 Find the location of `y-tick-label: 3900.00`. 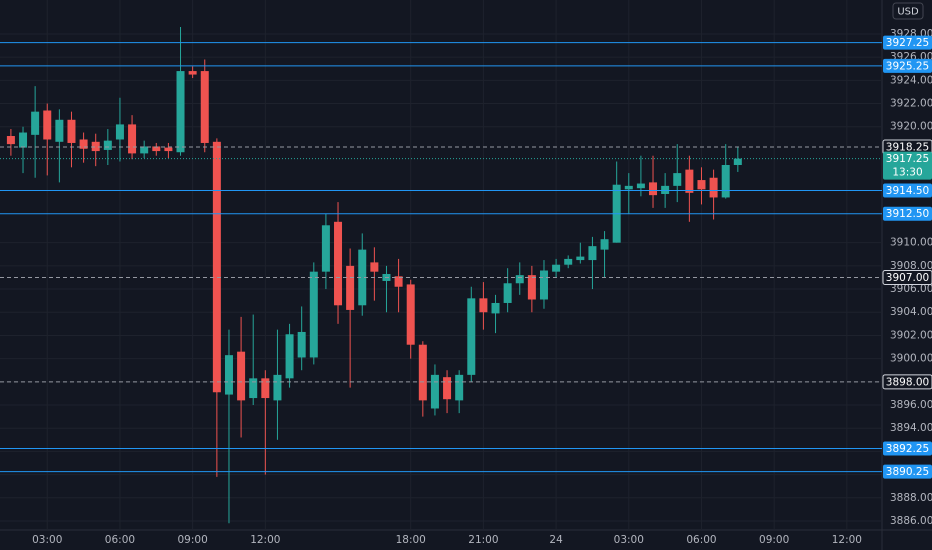

y-tick-label: 3900.00 is located at coordinates (911, 359).